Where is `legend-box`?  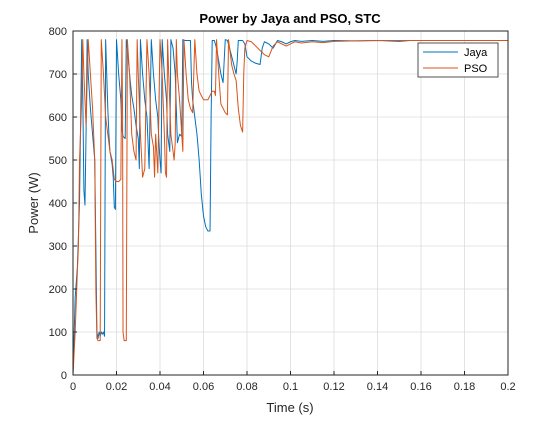
legend-box is located at coordinates (458, 60).